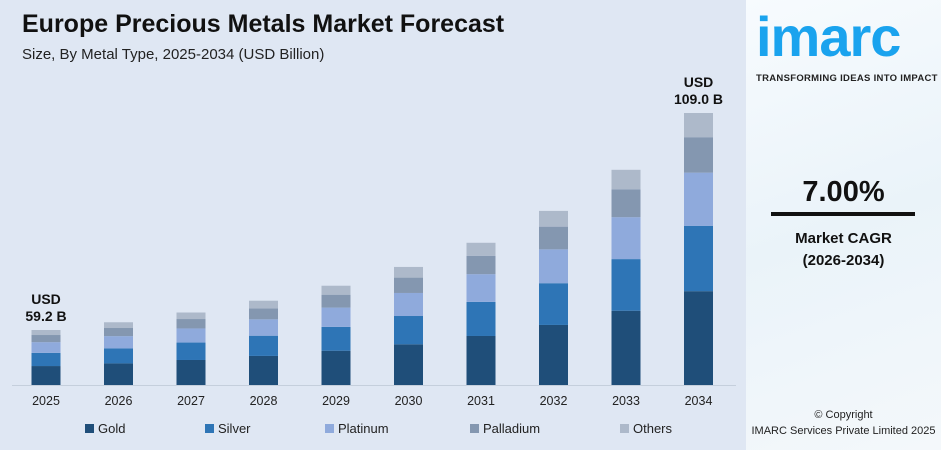 The height and width of the screenshot is (450, 941). I want to click on bar-segment-gold-2026, so click(118, 374).